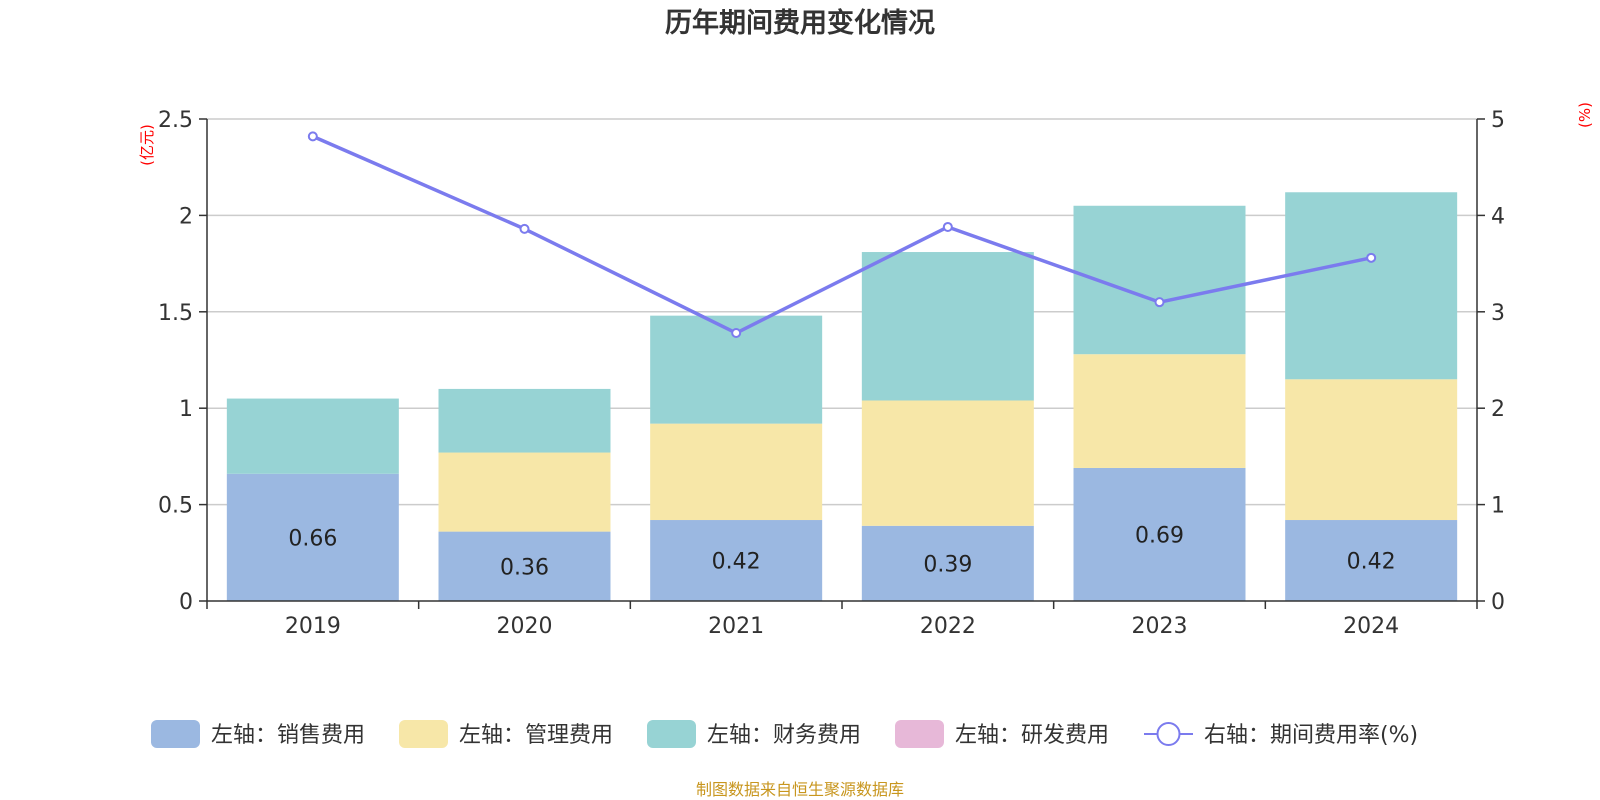  I want to click on legend-item: 左轴：研发费用, so click(1002, 734).